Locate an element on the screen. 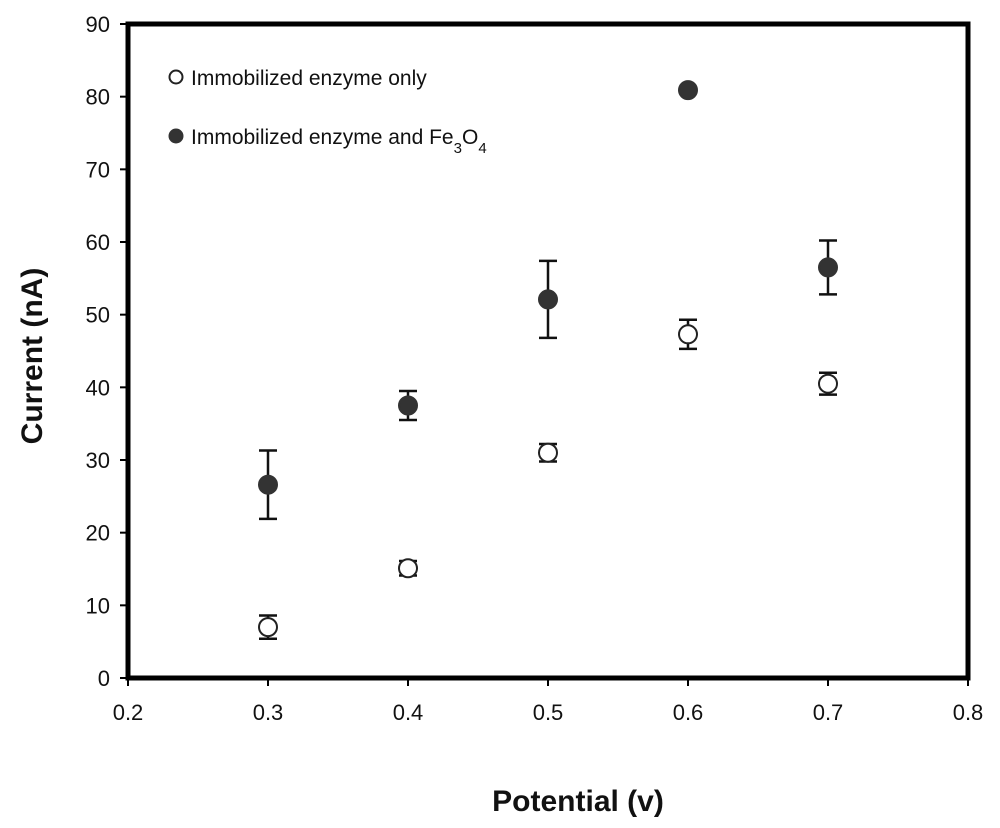 This screenshot has width=1000, height=828. legend-label: Immobilized enzyme and Fe3O4 is located at coordinates (339, 141).